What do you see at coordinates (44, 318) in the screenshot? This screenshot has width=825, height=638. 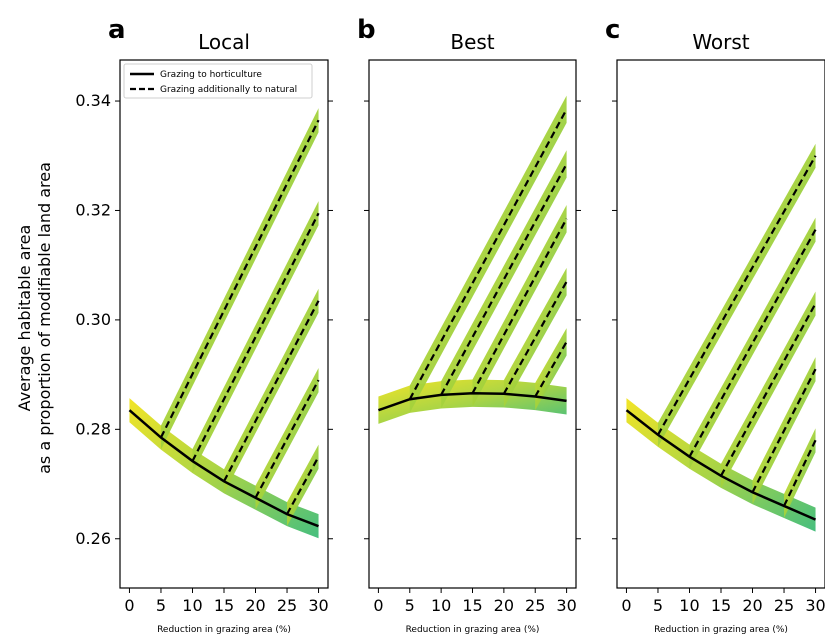 I see `y-axis-label-line2: as a proportion of modifiable land area` at bounding box center [44, 318].